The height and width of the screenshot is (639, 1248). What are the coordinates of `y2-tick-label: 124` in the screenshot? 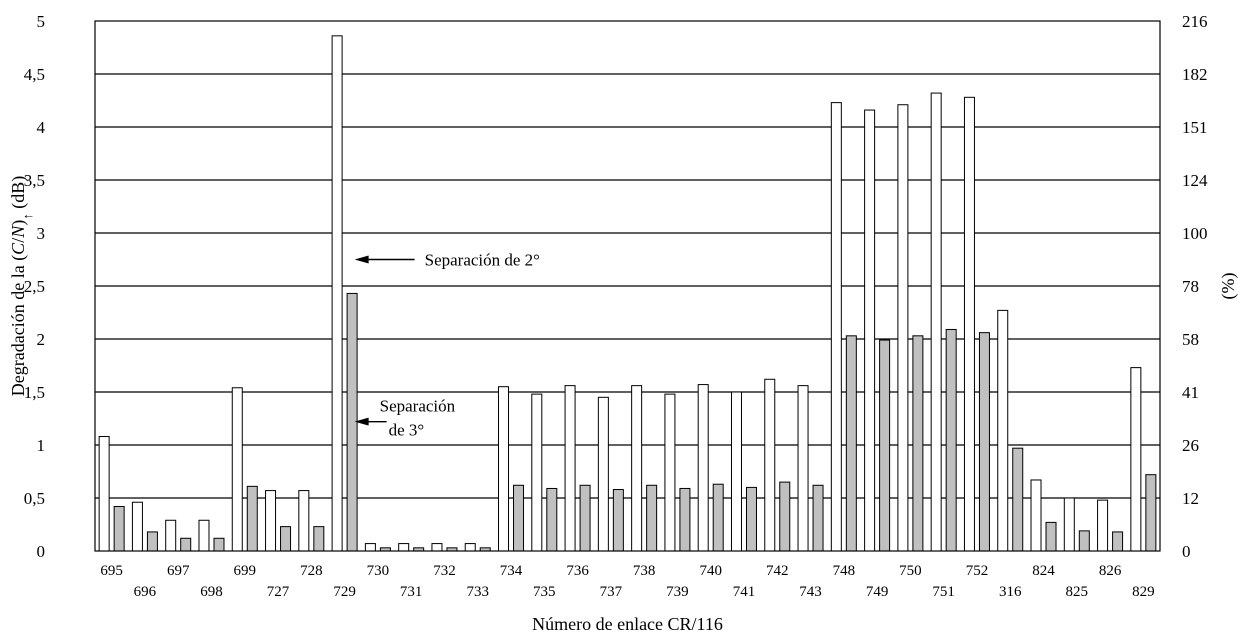 It's located at (1195, 180).